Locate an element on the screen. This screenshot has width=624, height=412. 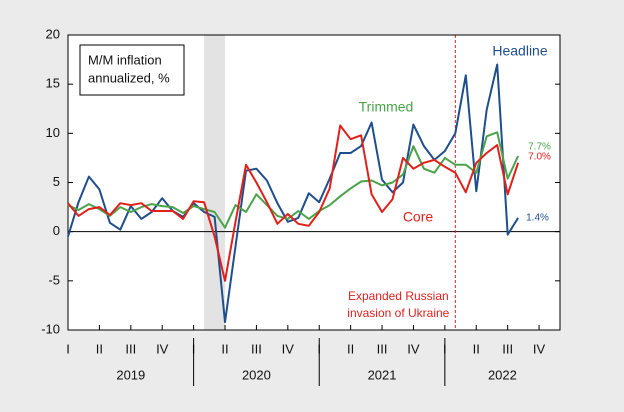
note-box is located at coordinates (132, 70).